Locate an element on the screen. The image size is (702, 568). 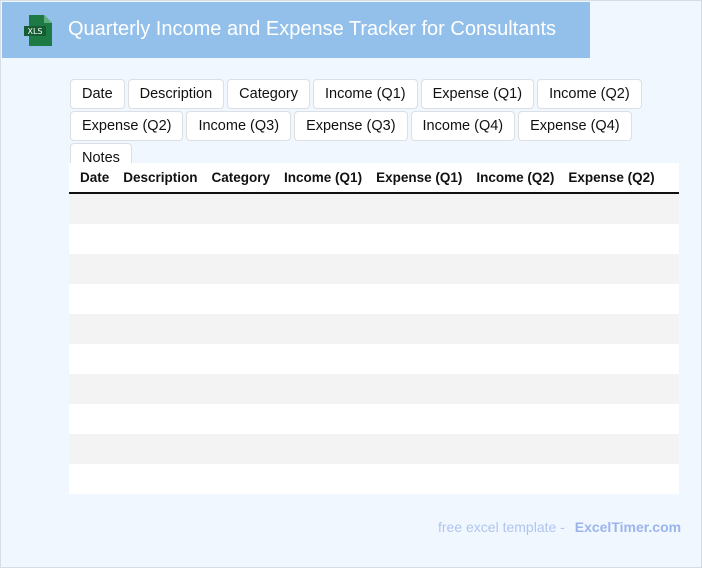
chip-expense-q3: Expense (Q3) is located at coordinates (351, 126).